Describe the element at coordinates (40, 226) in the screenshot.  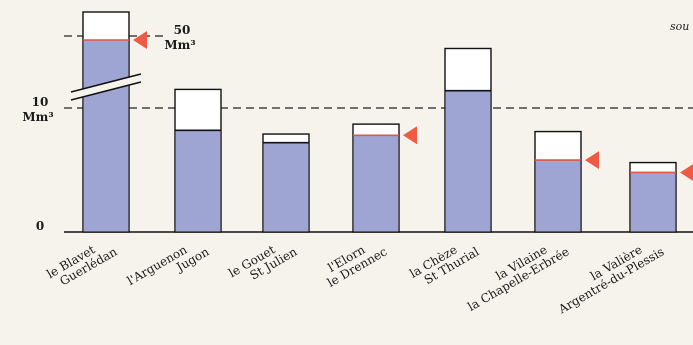
I see `y-tick-label-0: 0` at that location.